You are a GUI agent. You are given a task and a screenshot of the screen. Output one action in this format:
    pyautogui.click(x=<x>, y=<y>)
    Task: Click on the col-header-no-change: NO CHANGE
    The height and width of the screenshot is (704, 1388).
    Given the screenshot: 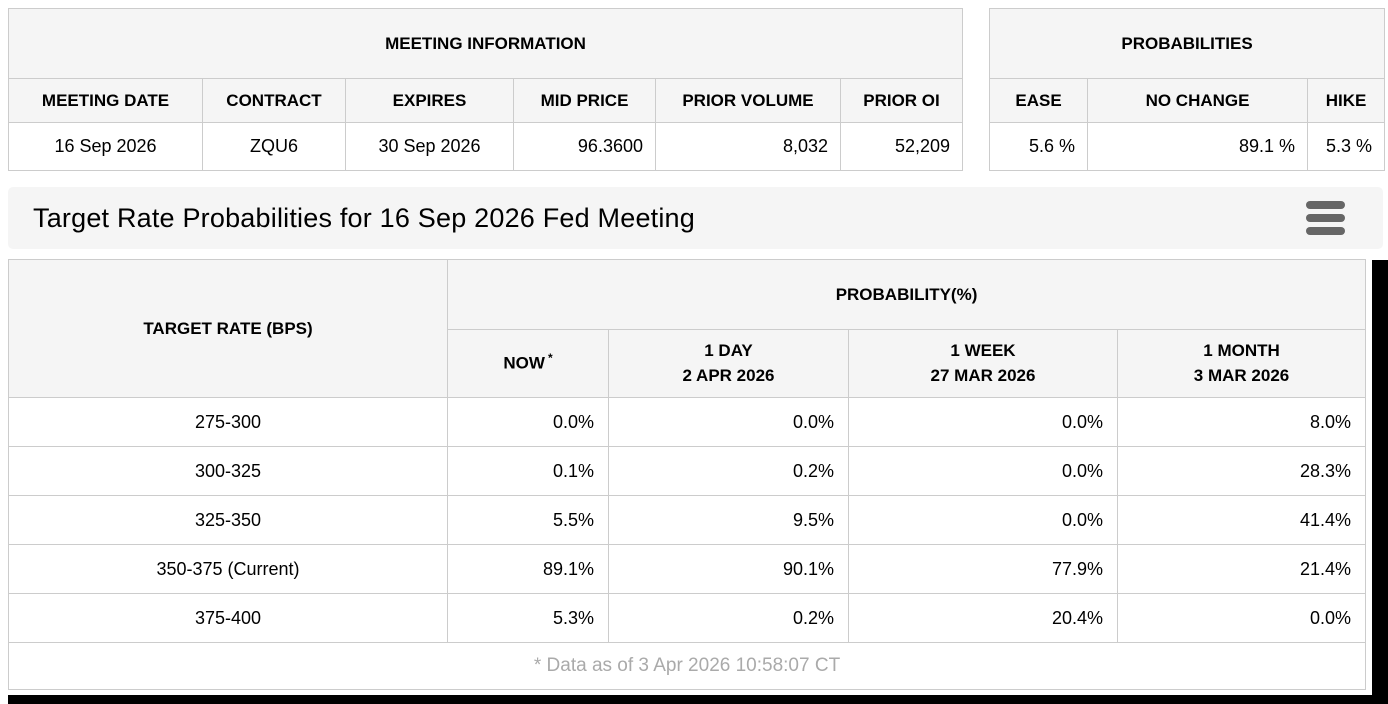 What is the action you would take?
    pyautogui.click(x=1198, y=100)
    